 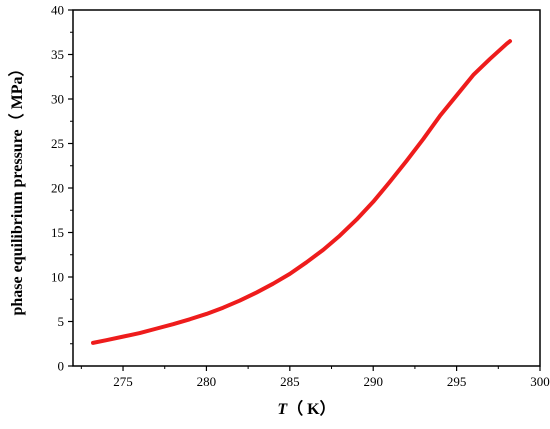 What do you see at coordinates (311, 409) in the screenshot?
I see `x-axis-unit: （ K）` at bounding box center [311, 409].